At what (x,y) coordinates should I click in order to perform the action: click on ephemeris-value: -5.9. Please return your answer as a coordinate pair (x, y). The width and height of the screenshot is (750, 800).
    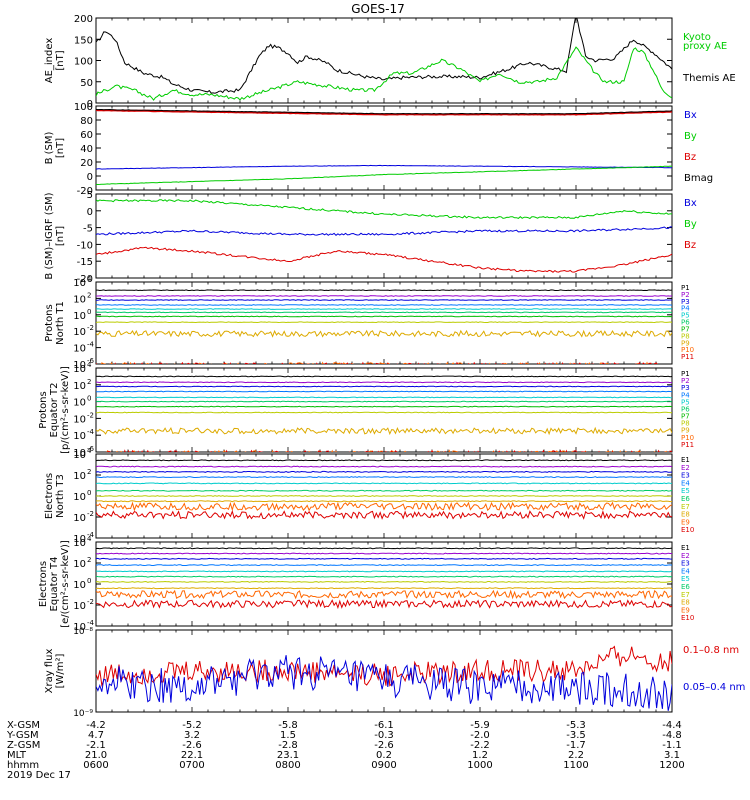
    Looking at the image, I should click on (480, 725).